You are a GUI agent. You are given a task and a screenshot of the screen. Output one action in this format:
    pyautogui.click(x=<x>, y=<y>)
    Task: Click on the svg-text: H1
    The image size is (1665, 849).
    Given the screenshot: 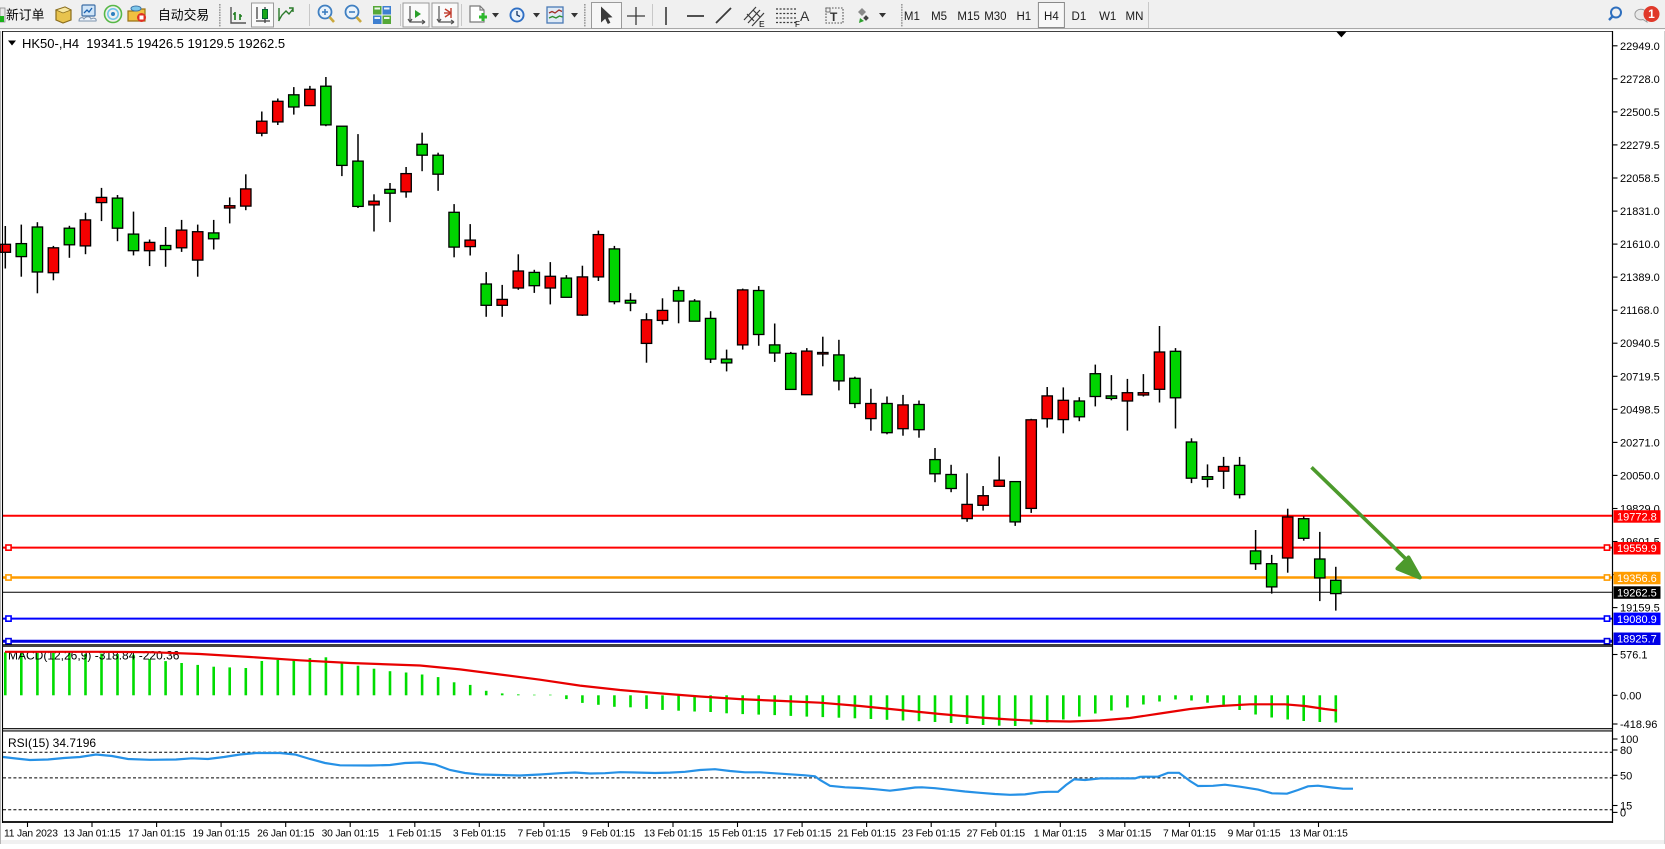 What is the action you would take?
    pyautogui.click(x=1023, y=17)
    